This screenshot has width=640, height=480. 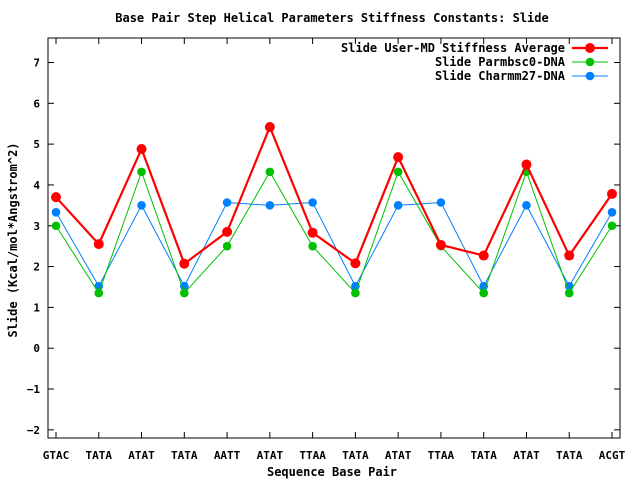 I want to click on legend-label: Slide User-MD Stiffness Average, so click(x=453, y=48).